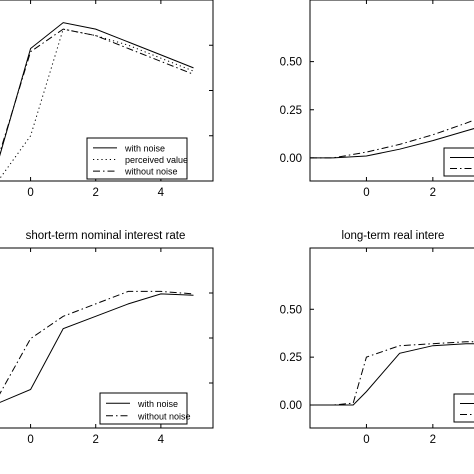  What do you see at coordinates (156, 160) in the screenshot?
I see `legend-label: perceived value` at bounding box center [156, 160].